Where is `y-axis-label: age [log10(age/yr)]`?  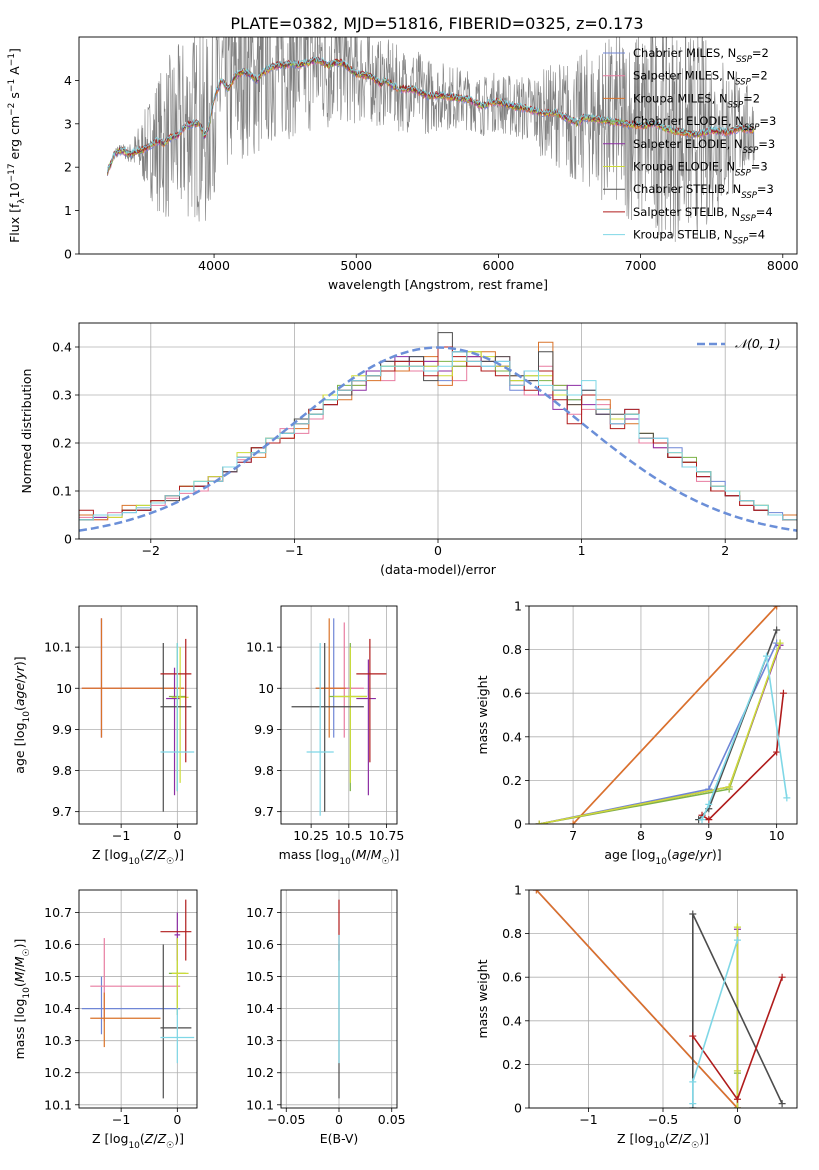 y-axis-label: age [log10(age/yr)] is located at coordinates (22, 714).